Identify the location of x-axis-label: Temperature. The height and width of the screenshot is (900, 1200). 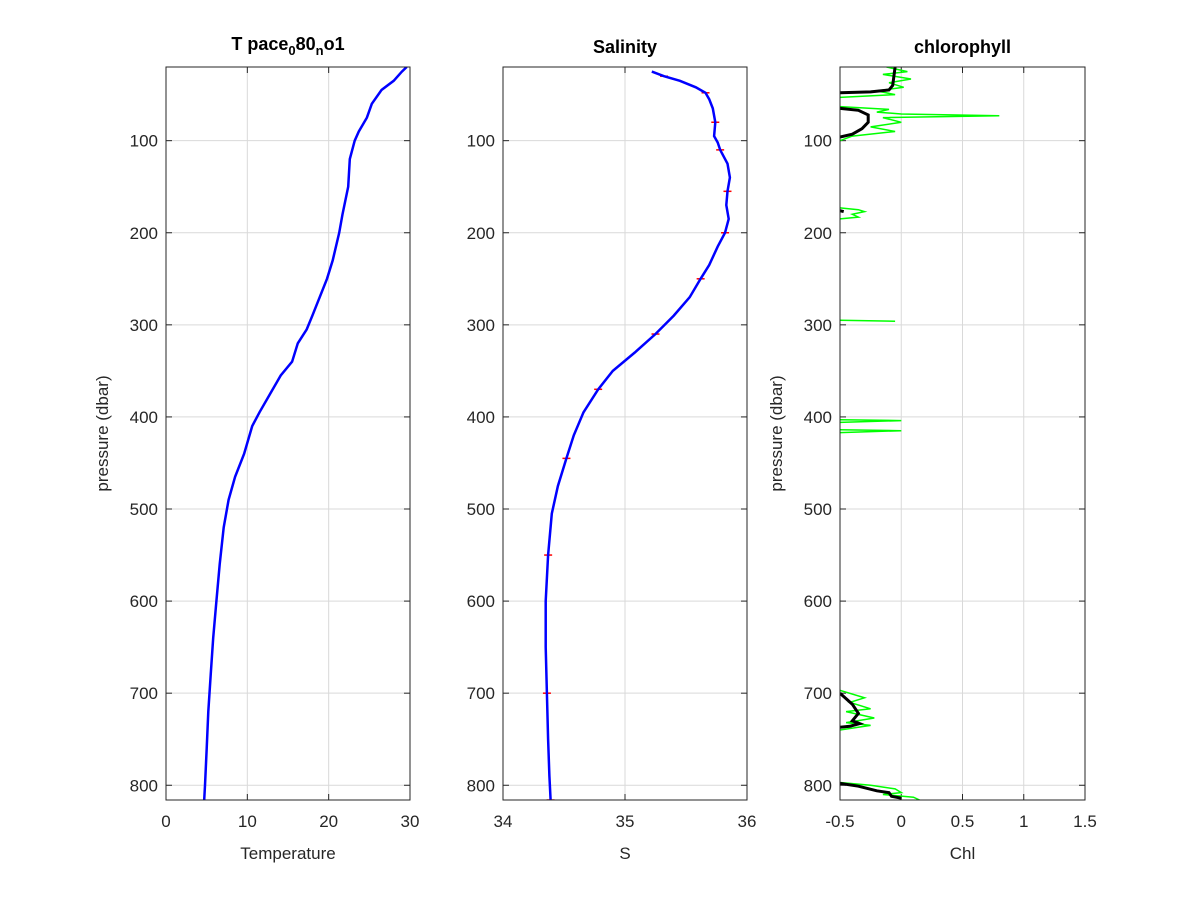
(287, 853).